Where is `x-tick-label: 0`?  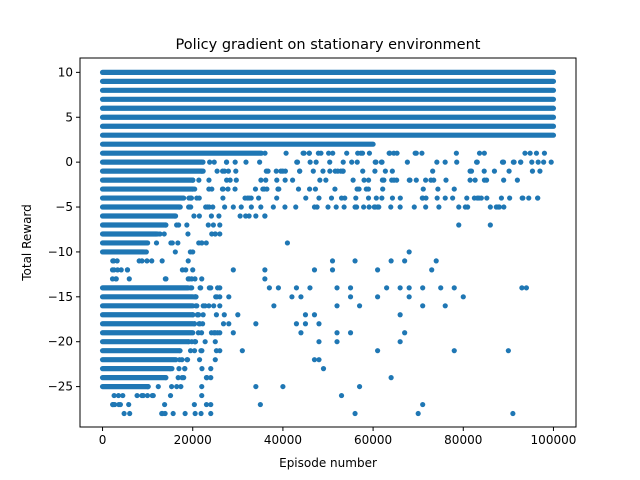
x-tick-label: 0 is located at coordinates (103, 440).